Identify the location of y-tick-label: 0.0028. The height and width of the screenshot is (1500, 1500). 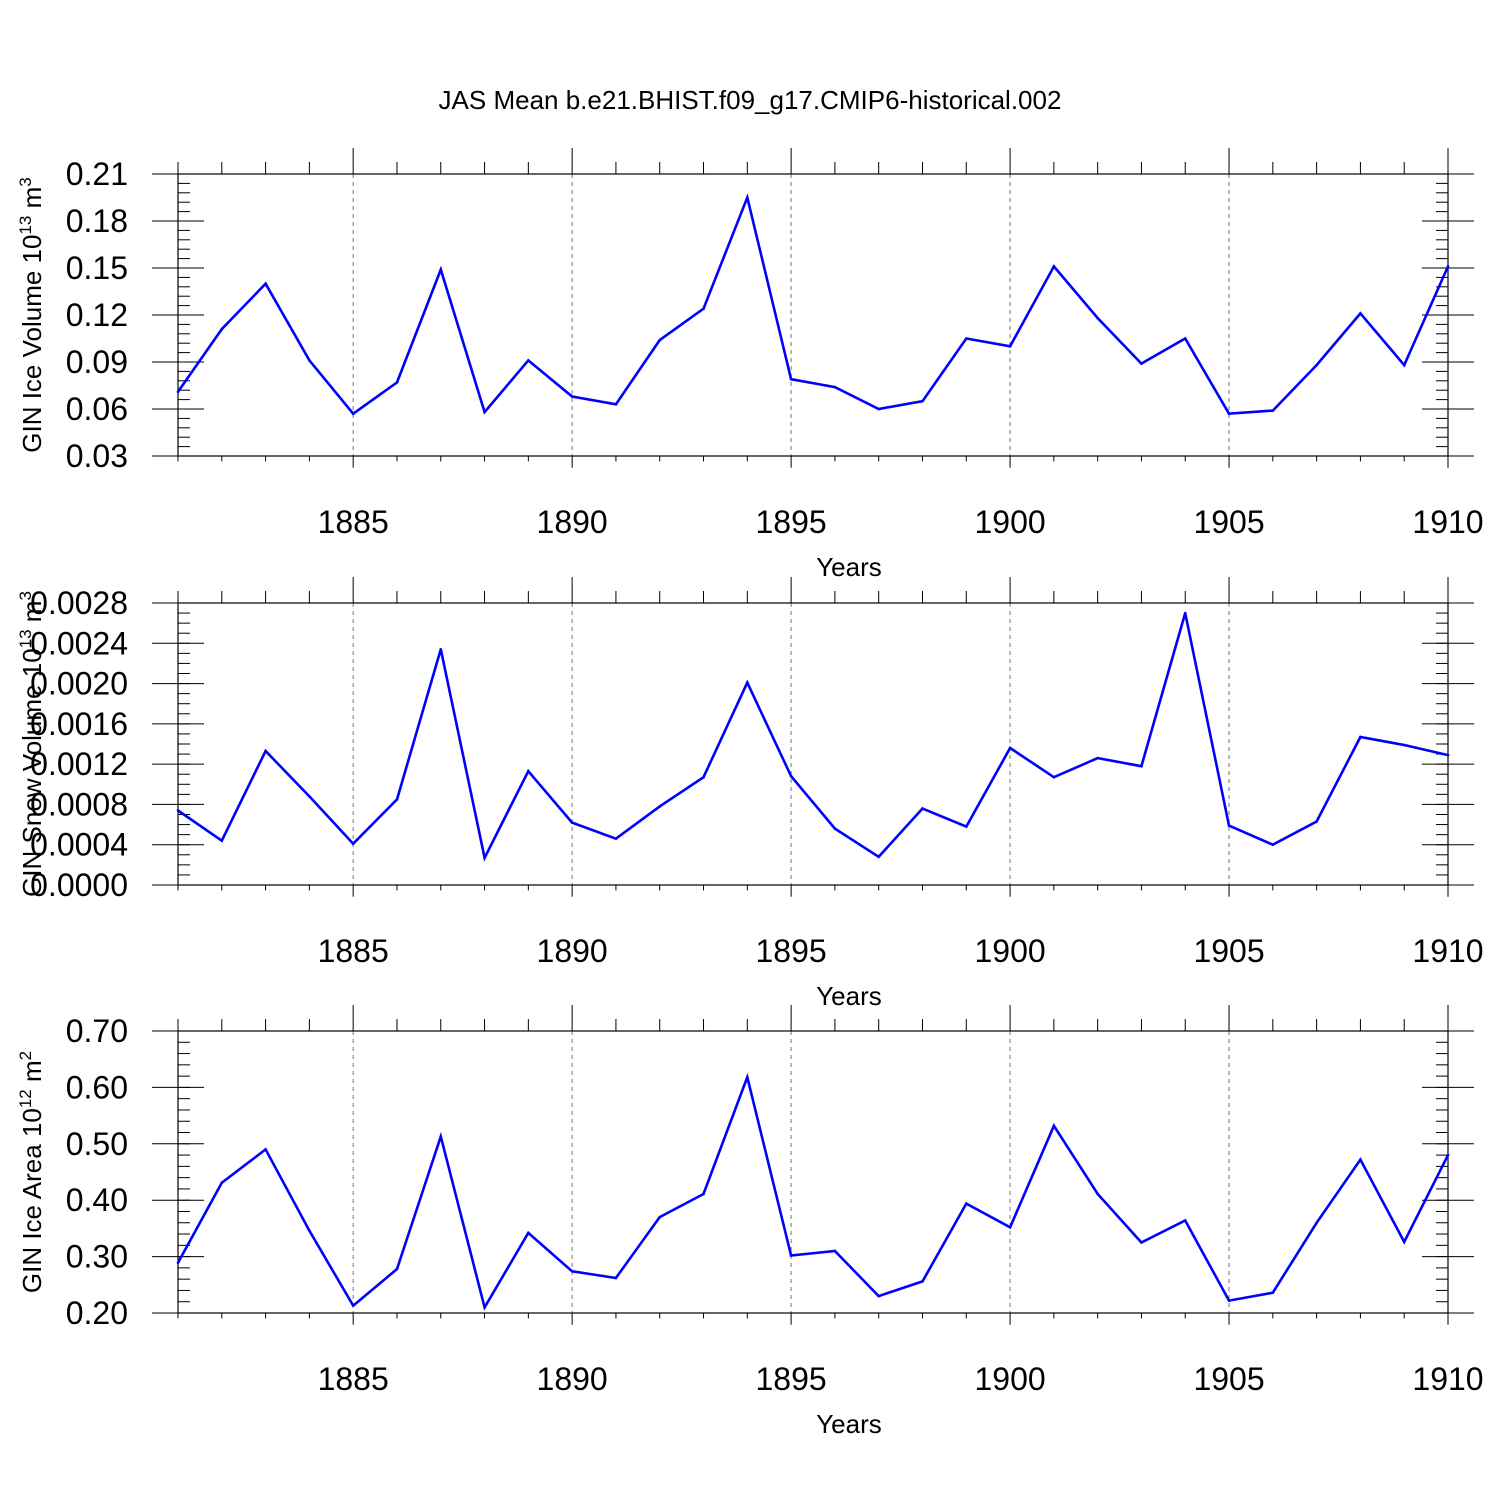
(79, 603).